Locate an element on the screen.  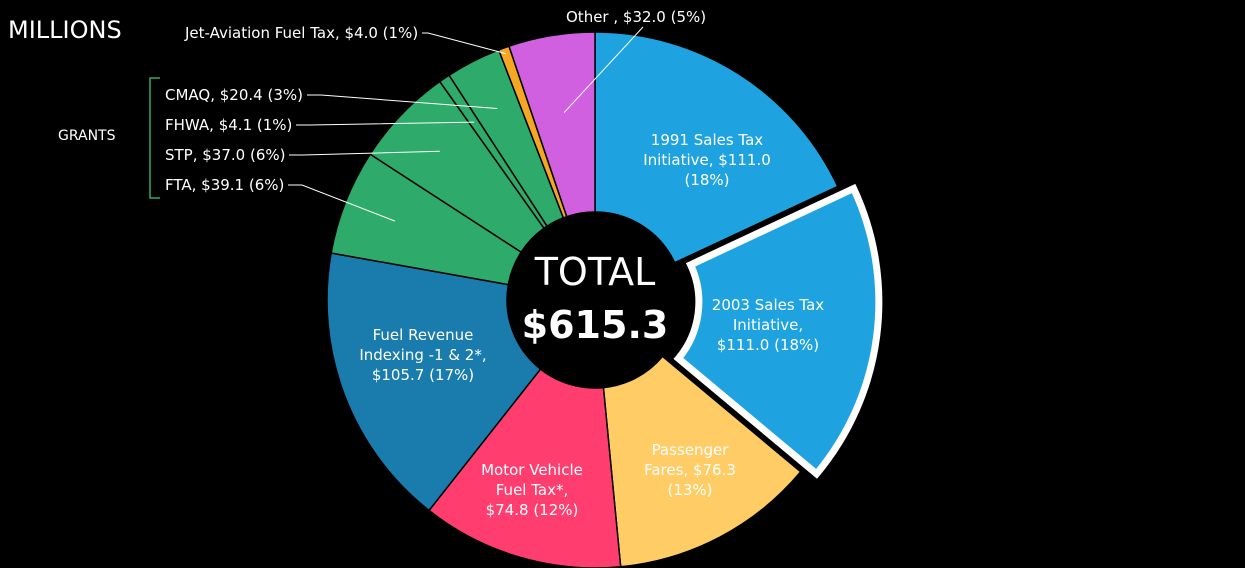
chart-title: MILLIONS is located at coordinates (65, 30).